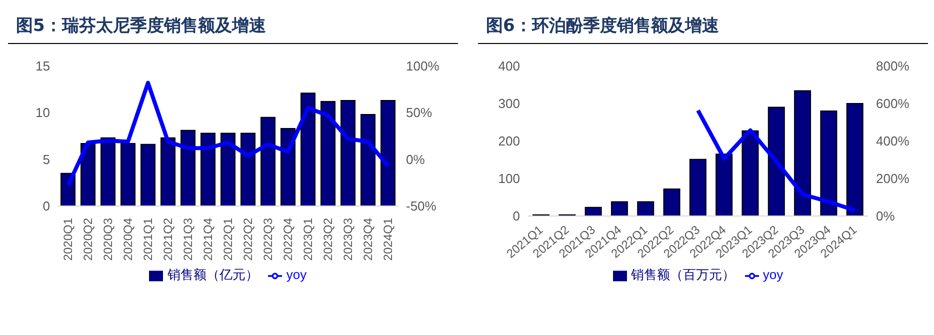 This screenshot has width=934, height=335. What do you see at coordinates (368, 239) in the screenshot?
I see `x-tick-label: 2023Q4` at bounding box center [368, 239].